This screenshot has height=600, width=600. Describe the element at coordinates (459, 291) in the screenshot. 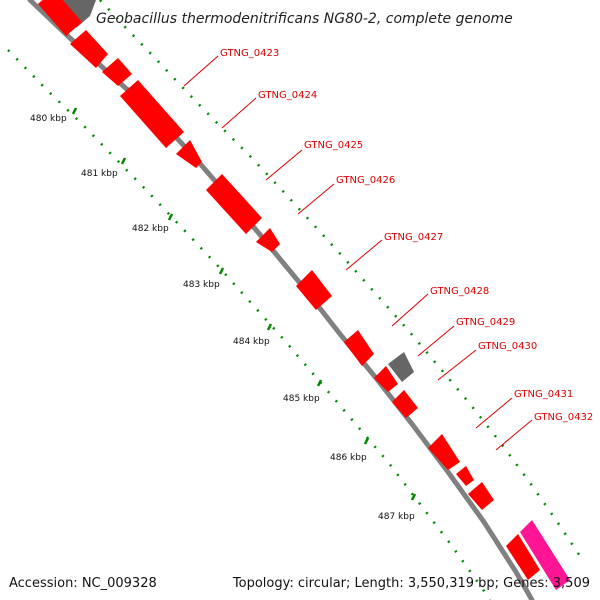

I see `gene-label: GTNG_0428` at that location.